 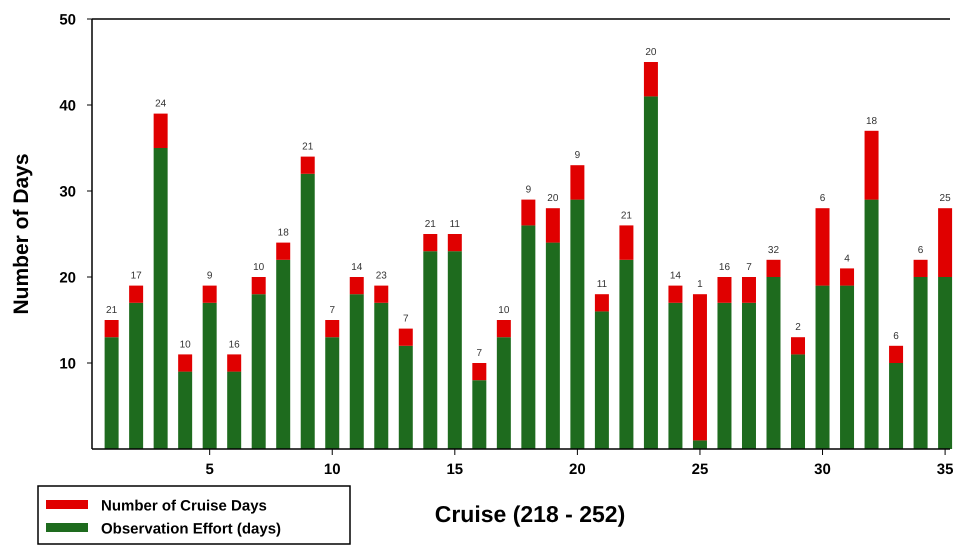 I want to click on annotation: 11, so click(x=602, y=284).